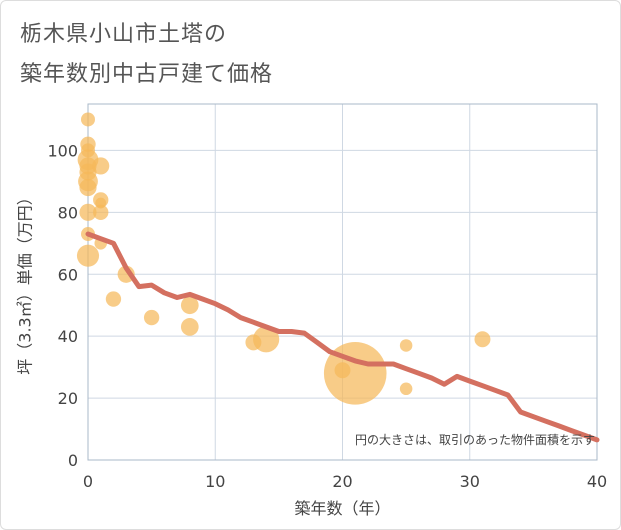  What do you see at coordinates (147, 74) in the screenshot?
I see `chart-title-line-2: 築年数別中古戸建て価格` at bounding box center [147, 74].